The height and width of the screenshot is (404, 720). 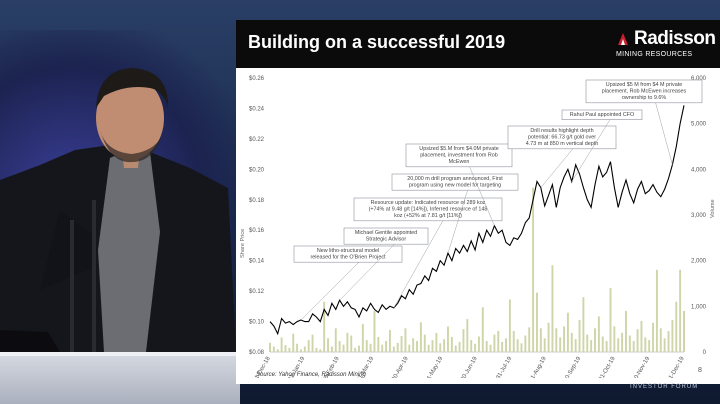 What do you see at coordinates (623, 39) in the screenshot?
I see `logo-mark-icon` at bounding box center [623, 39].